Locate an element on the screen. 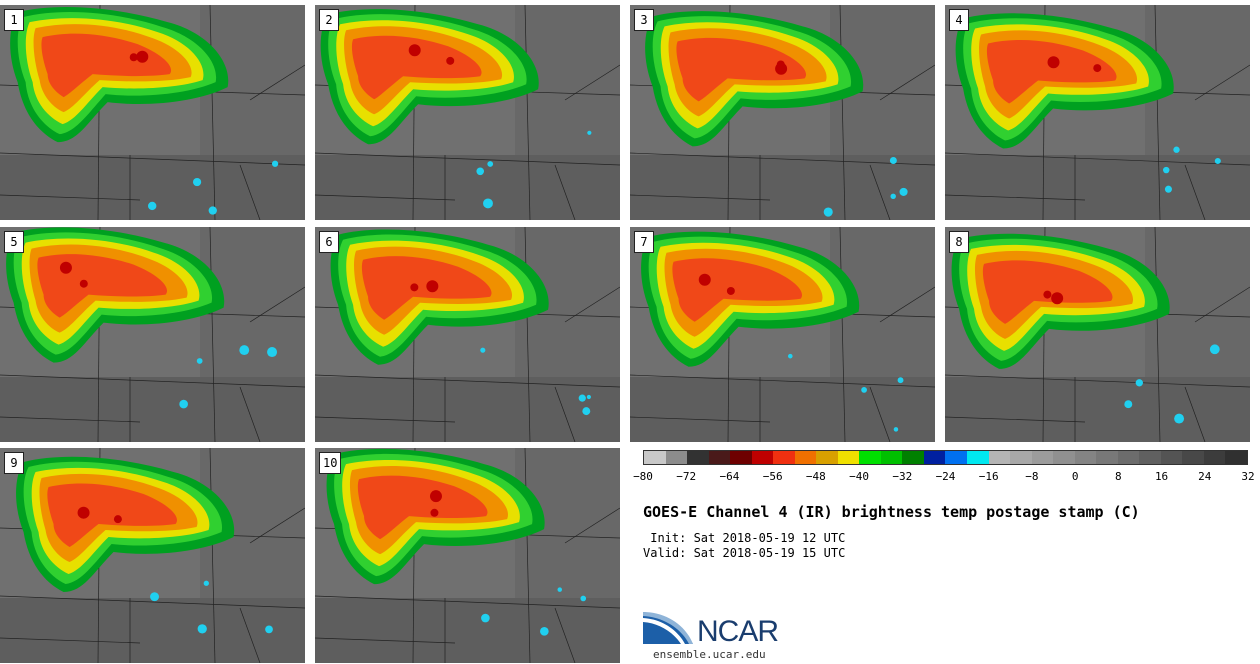 The width and height of the screenshot is (1260, 664). colorbar-tick: 32 is located at coordinates (1248, 476).